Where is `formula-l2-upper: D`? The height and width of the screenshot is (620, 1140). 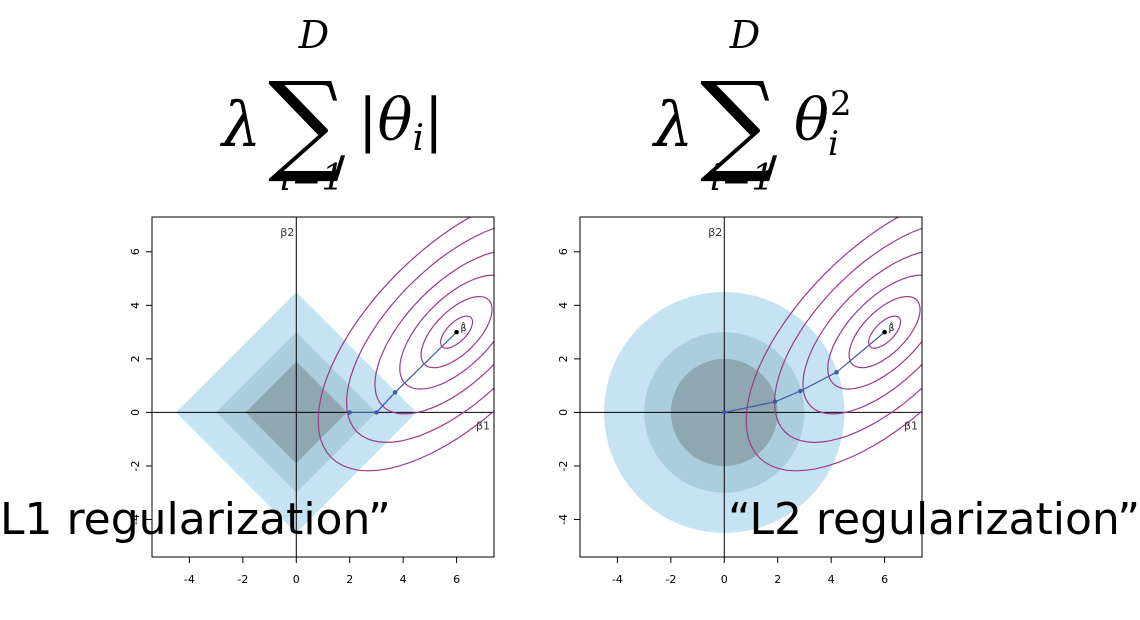 formula-l2-upper: D is located at coordinates (744, 35).